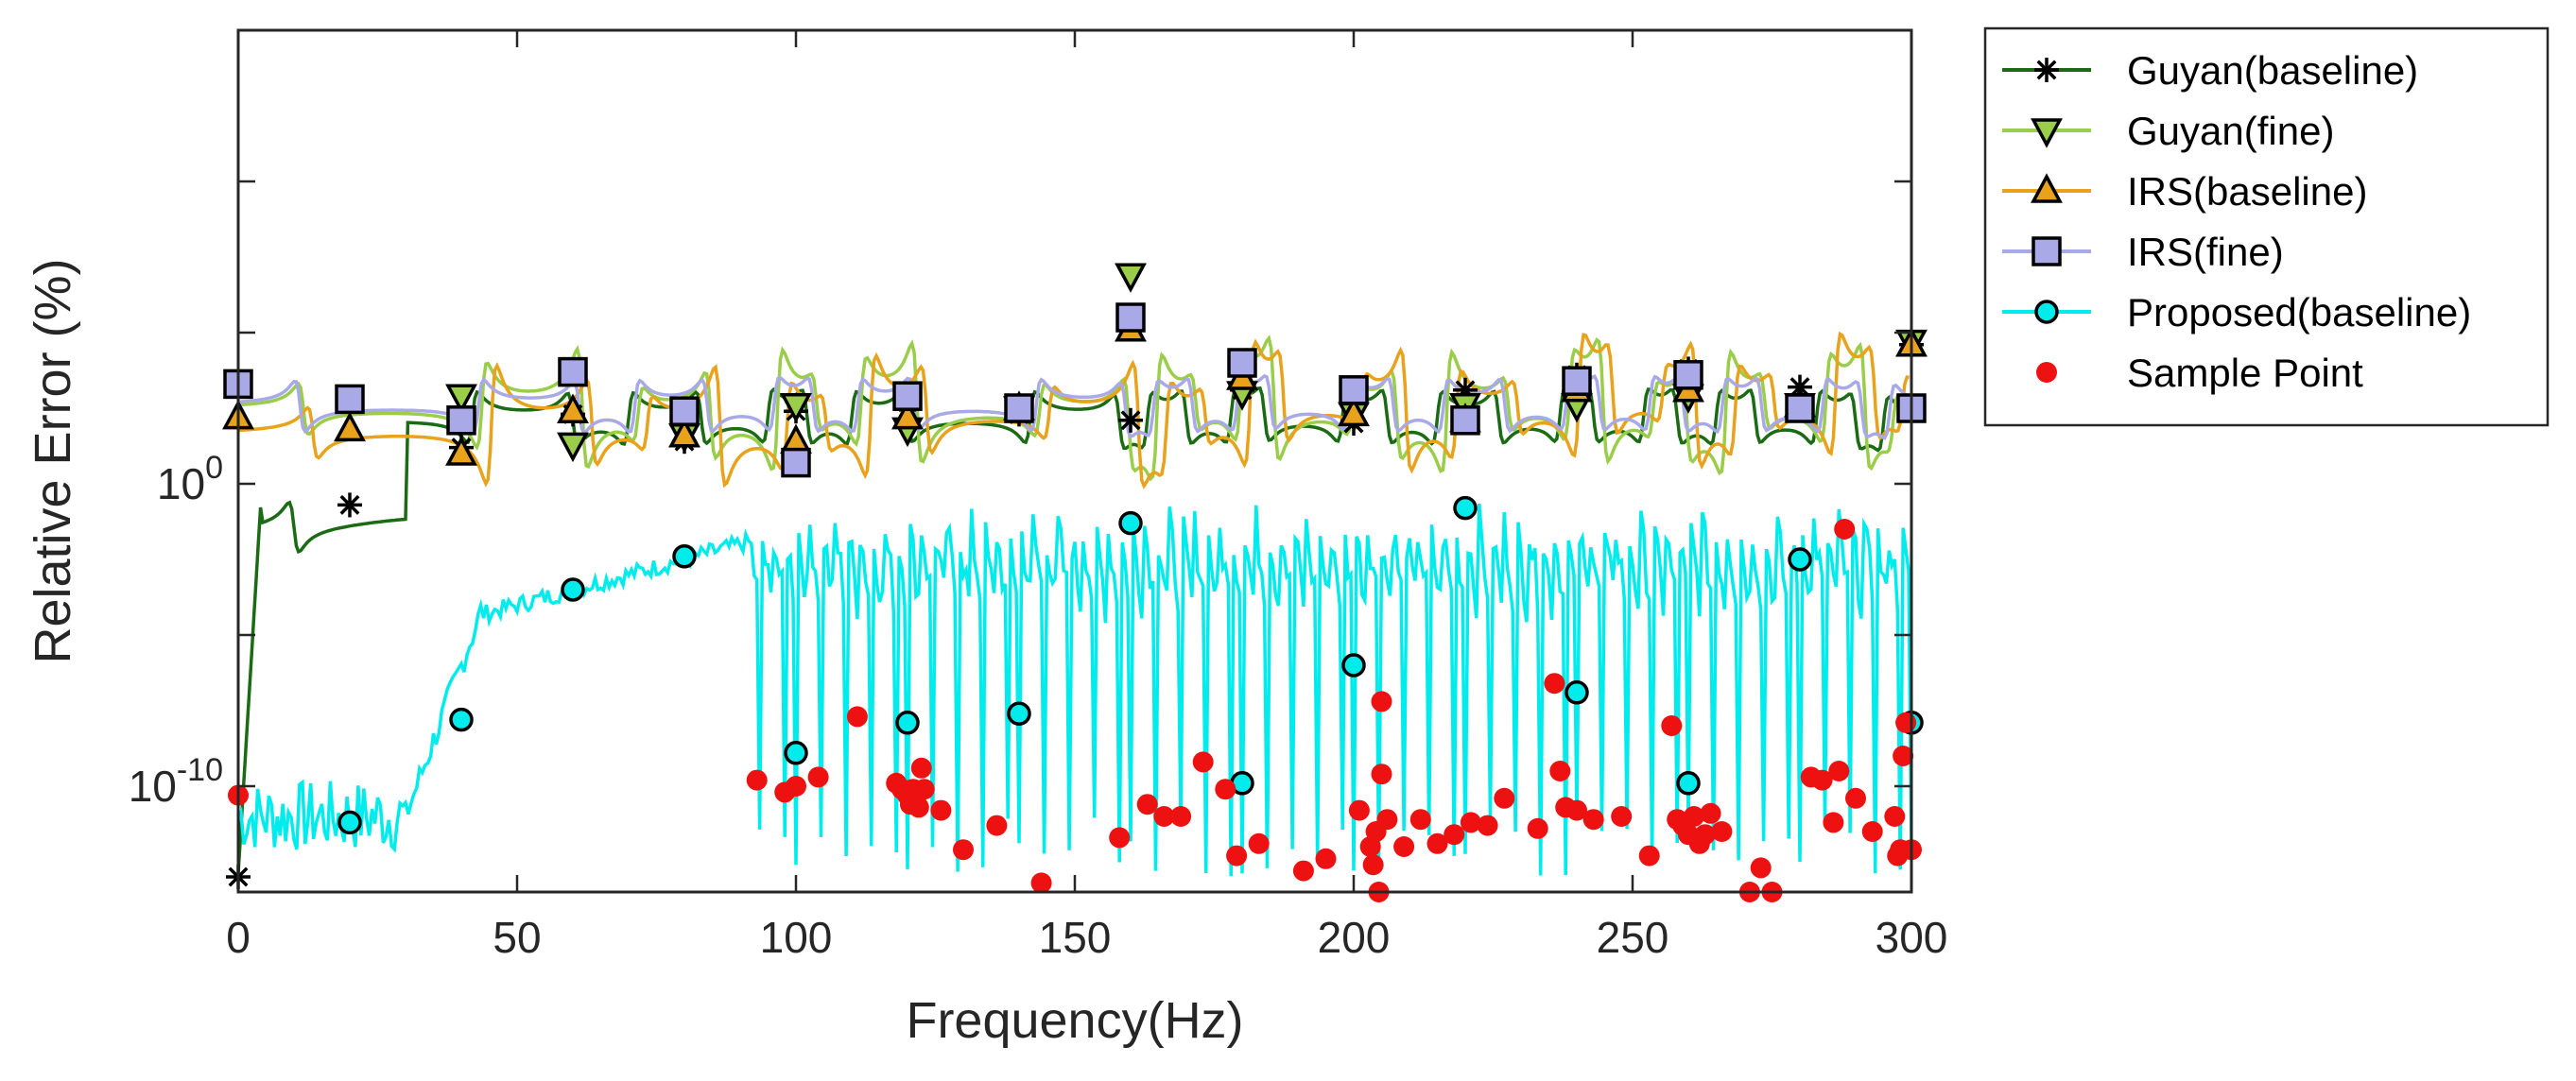 The image size is (2576, 1081). Describe the element at coordinates (2205, 252) in the screenshot. I see `legend-label: IRS(fine)` at that location.